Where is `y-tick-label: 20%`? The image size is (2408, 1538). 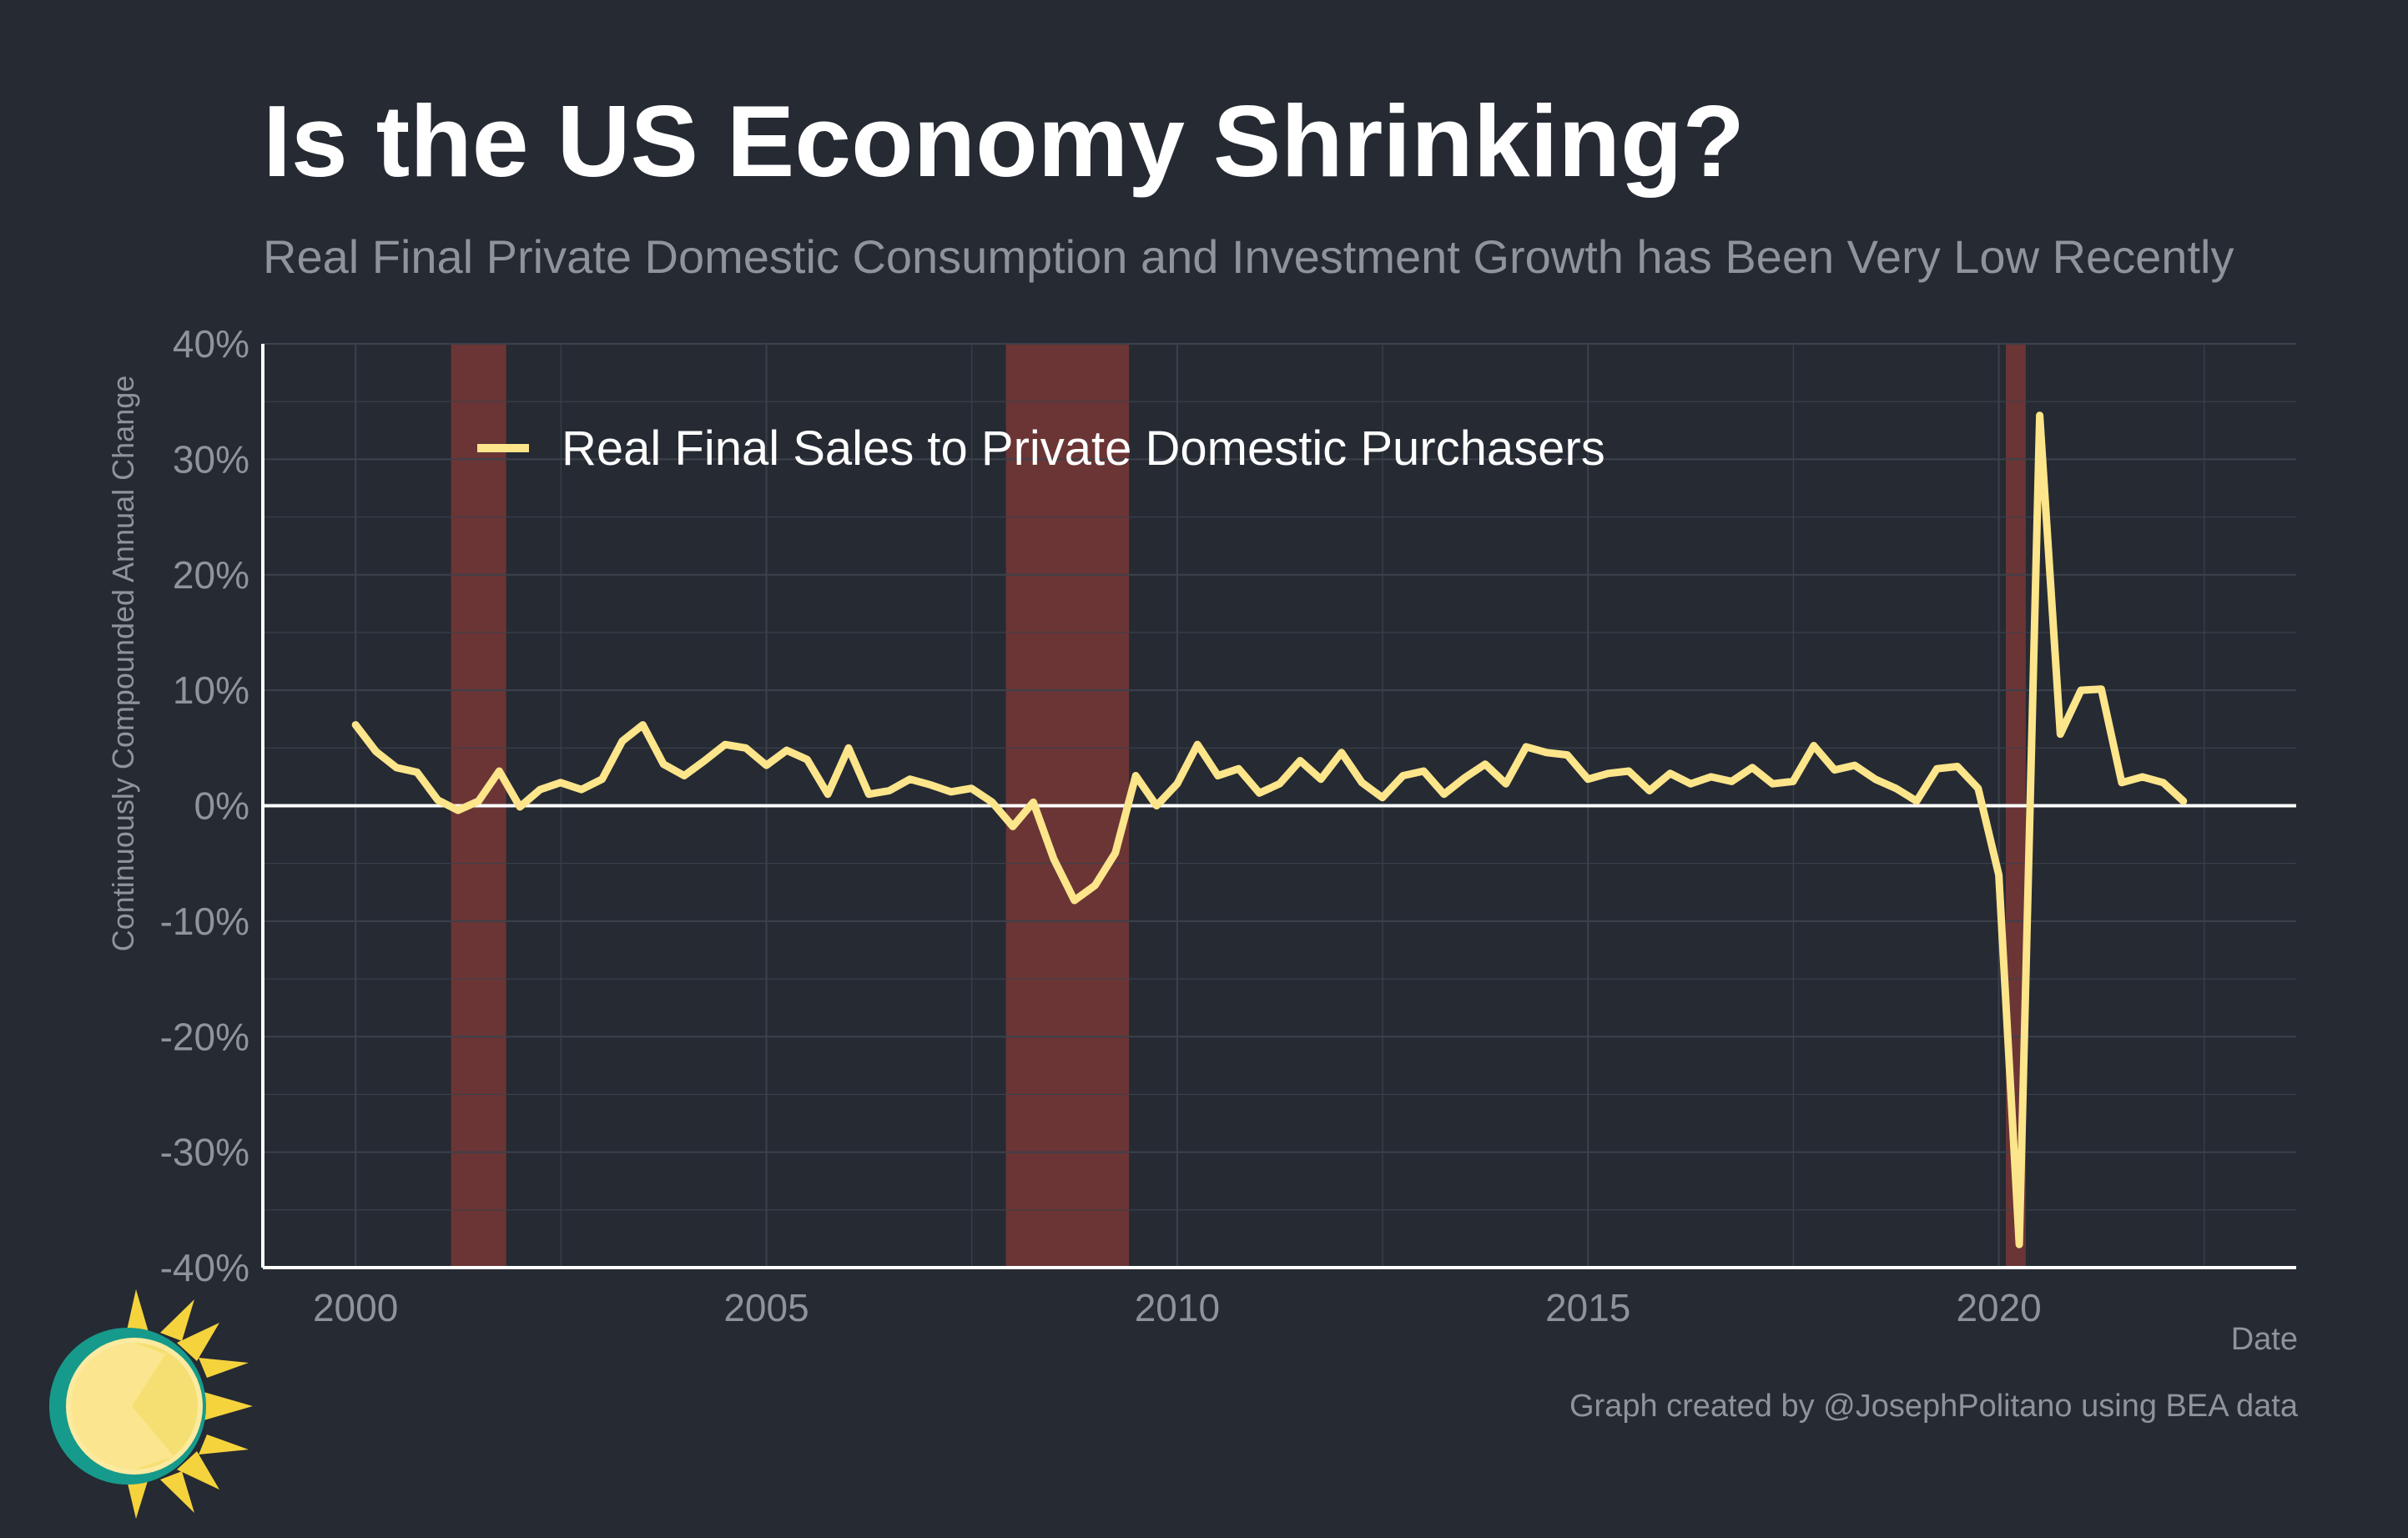
y-tick-label: 20% is located at coordinates (211, 575).